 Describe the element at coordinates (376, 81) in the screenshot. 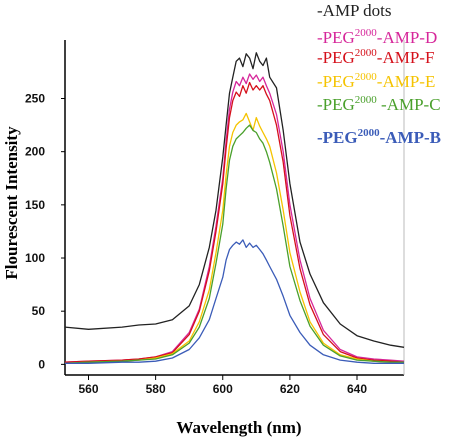

I see `legend-entry-4: -PEG2000-AMP-E` at that location.